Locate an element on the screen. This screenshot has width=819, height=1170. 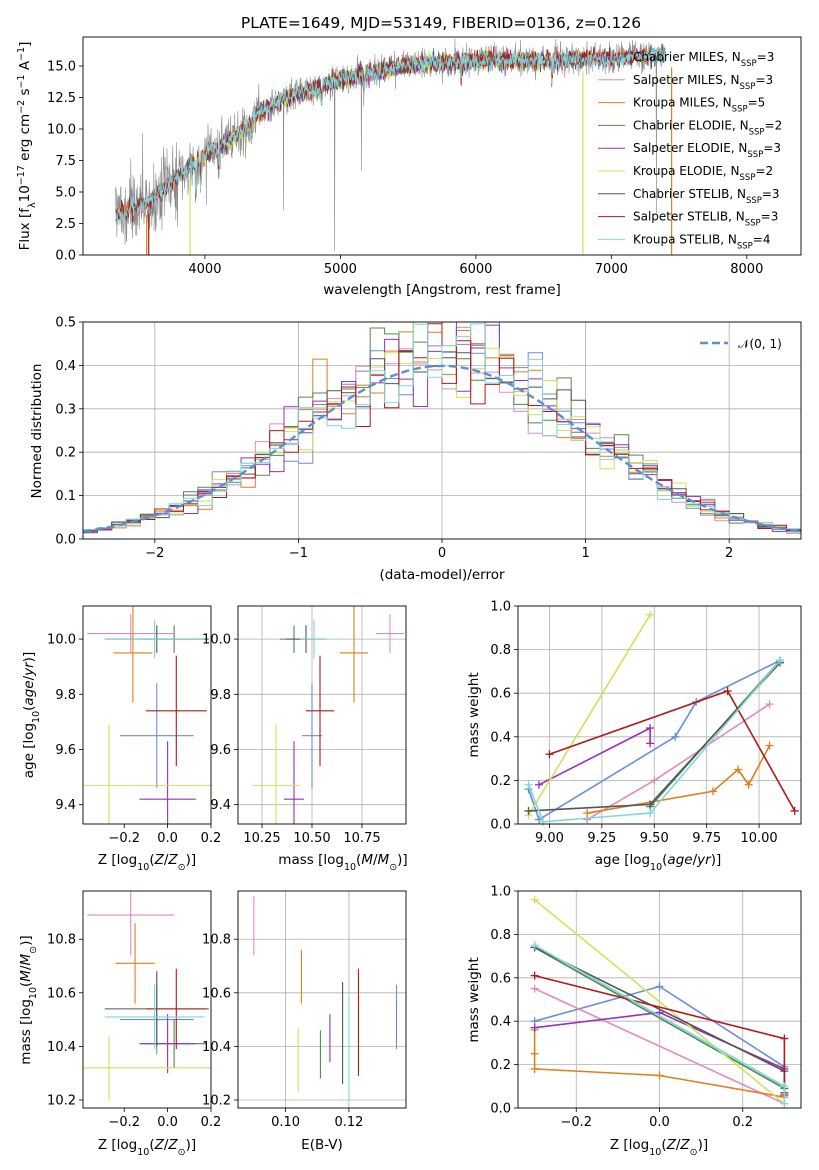
age_vs_Z-ytick-label: 10.0 is located at coordinates (61, 640).